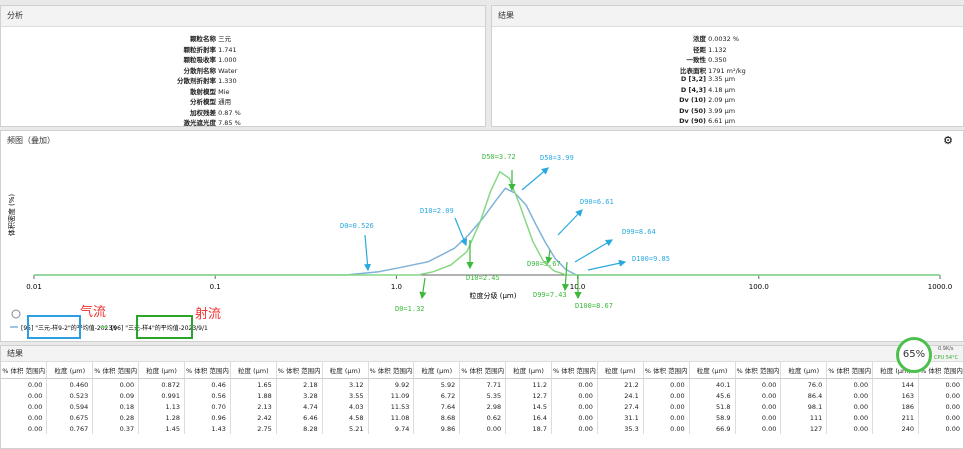 The image size is (964, 449). I want to click on kv-row: 散射模型 Mie, so click(163, 91).